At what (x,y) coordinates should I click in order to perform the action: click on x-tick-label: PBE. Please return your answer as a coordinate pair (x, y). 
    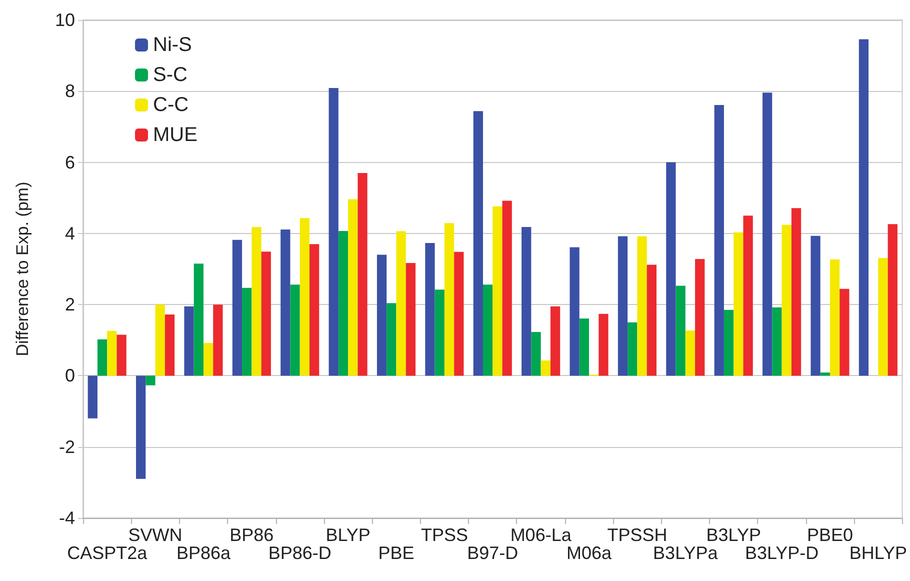
    Looking at the image, I should click on (396, 553).